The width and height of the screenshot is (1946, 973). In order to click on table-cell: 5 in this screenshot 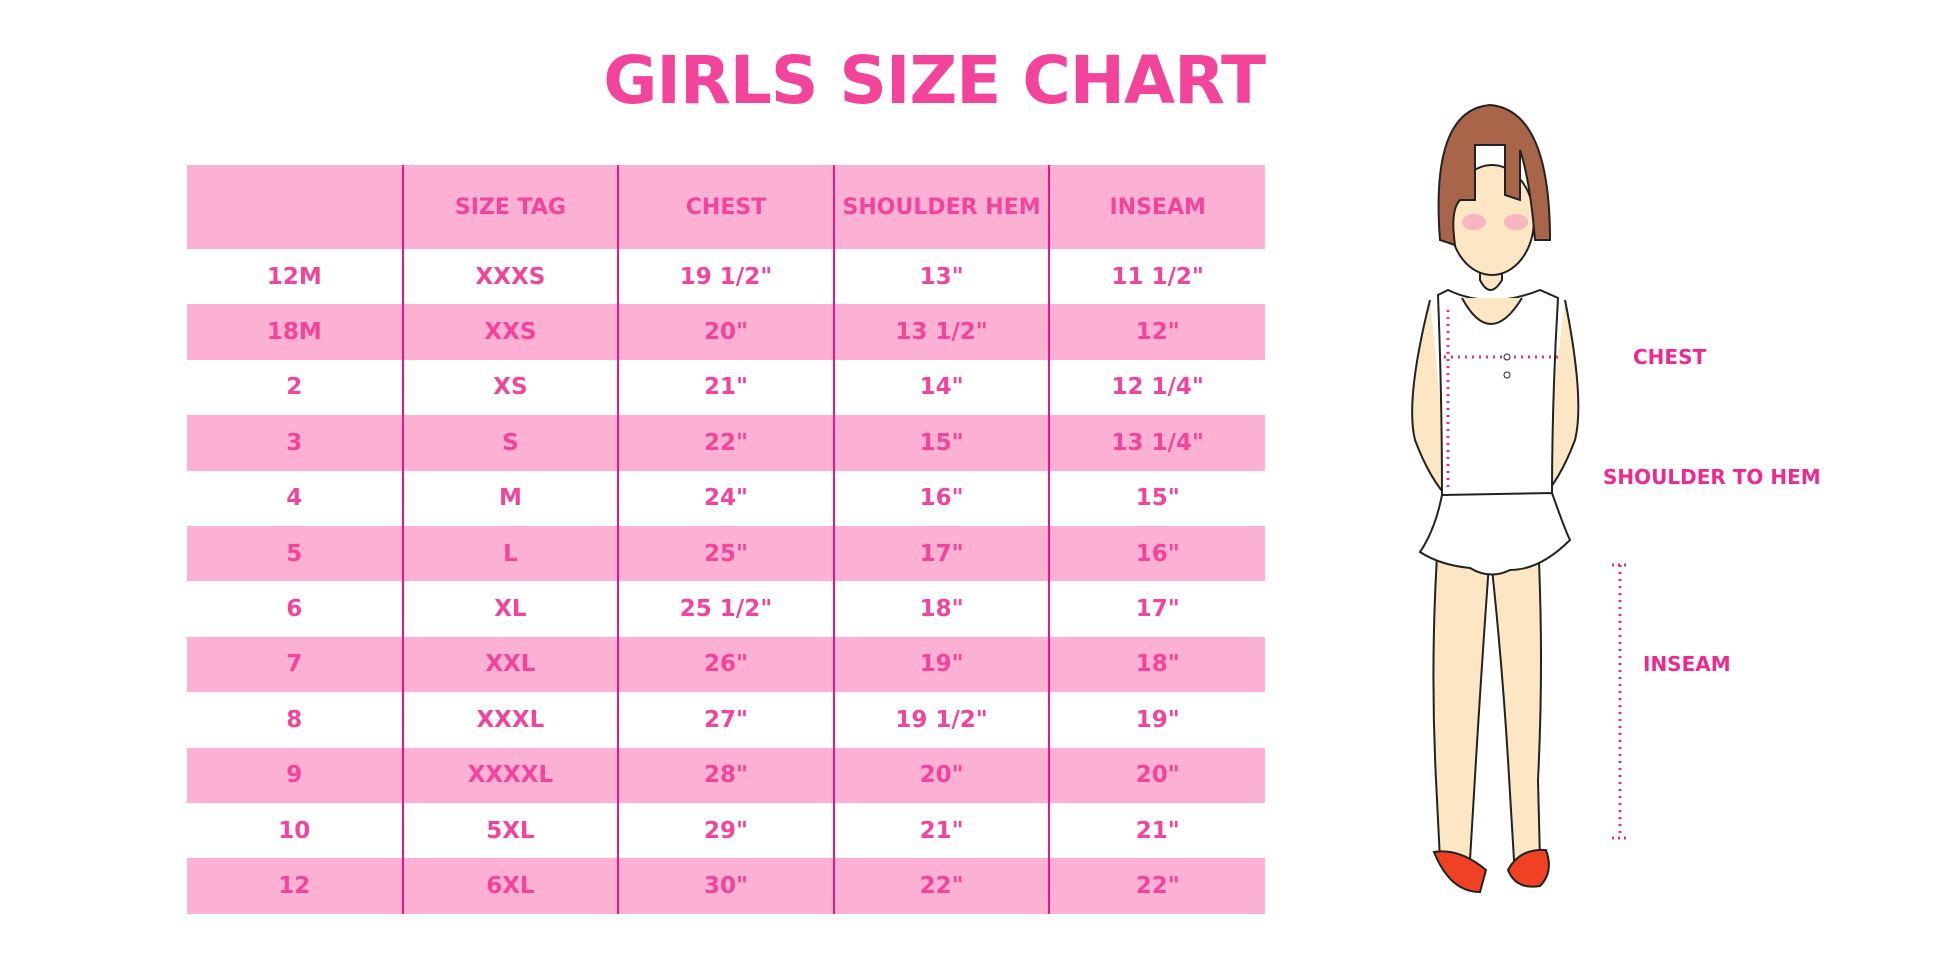, I will do `click(295, 553)`.